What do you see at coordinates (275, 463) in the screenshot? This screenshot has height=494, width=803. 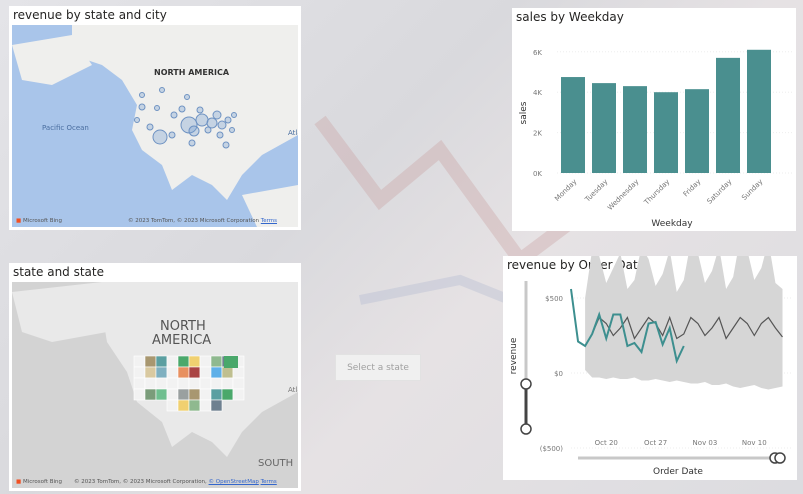 I see `label-south: SOUTH` at bounding box center [275, 463].